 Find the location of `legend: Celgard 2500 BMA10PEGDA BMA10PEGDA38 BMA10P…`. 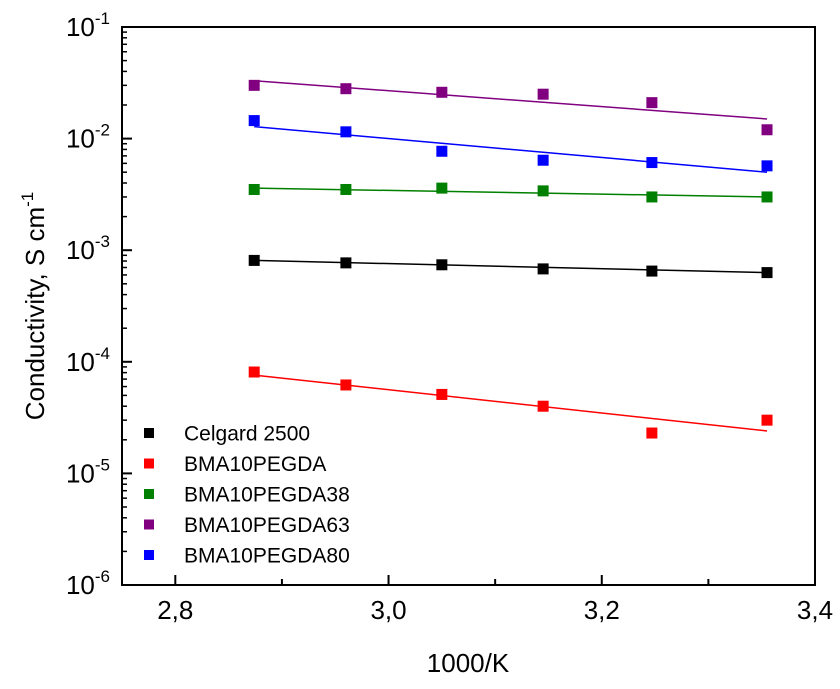

legend: Celgard 2500 BMA10PEGDA BMA10PEGDA38 BMA10P… is located at coordinates (247, 495).